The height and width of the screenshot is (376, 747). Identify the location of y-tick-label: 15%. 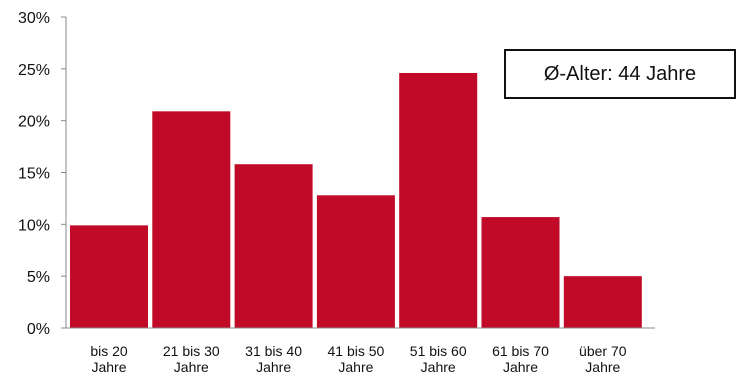
(34, 174).